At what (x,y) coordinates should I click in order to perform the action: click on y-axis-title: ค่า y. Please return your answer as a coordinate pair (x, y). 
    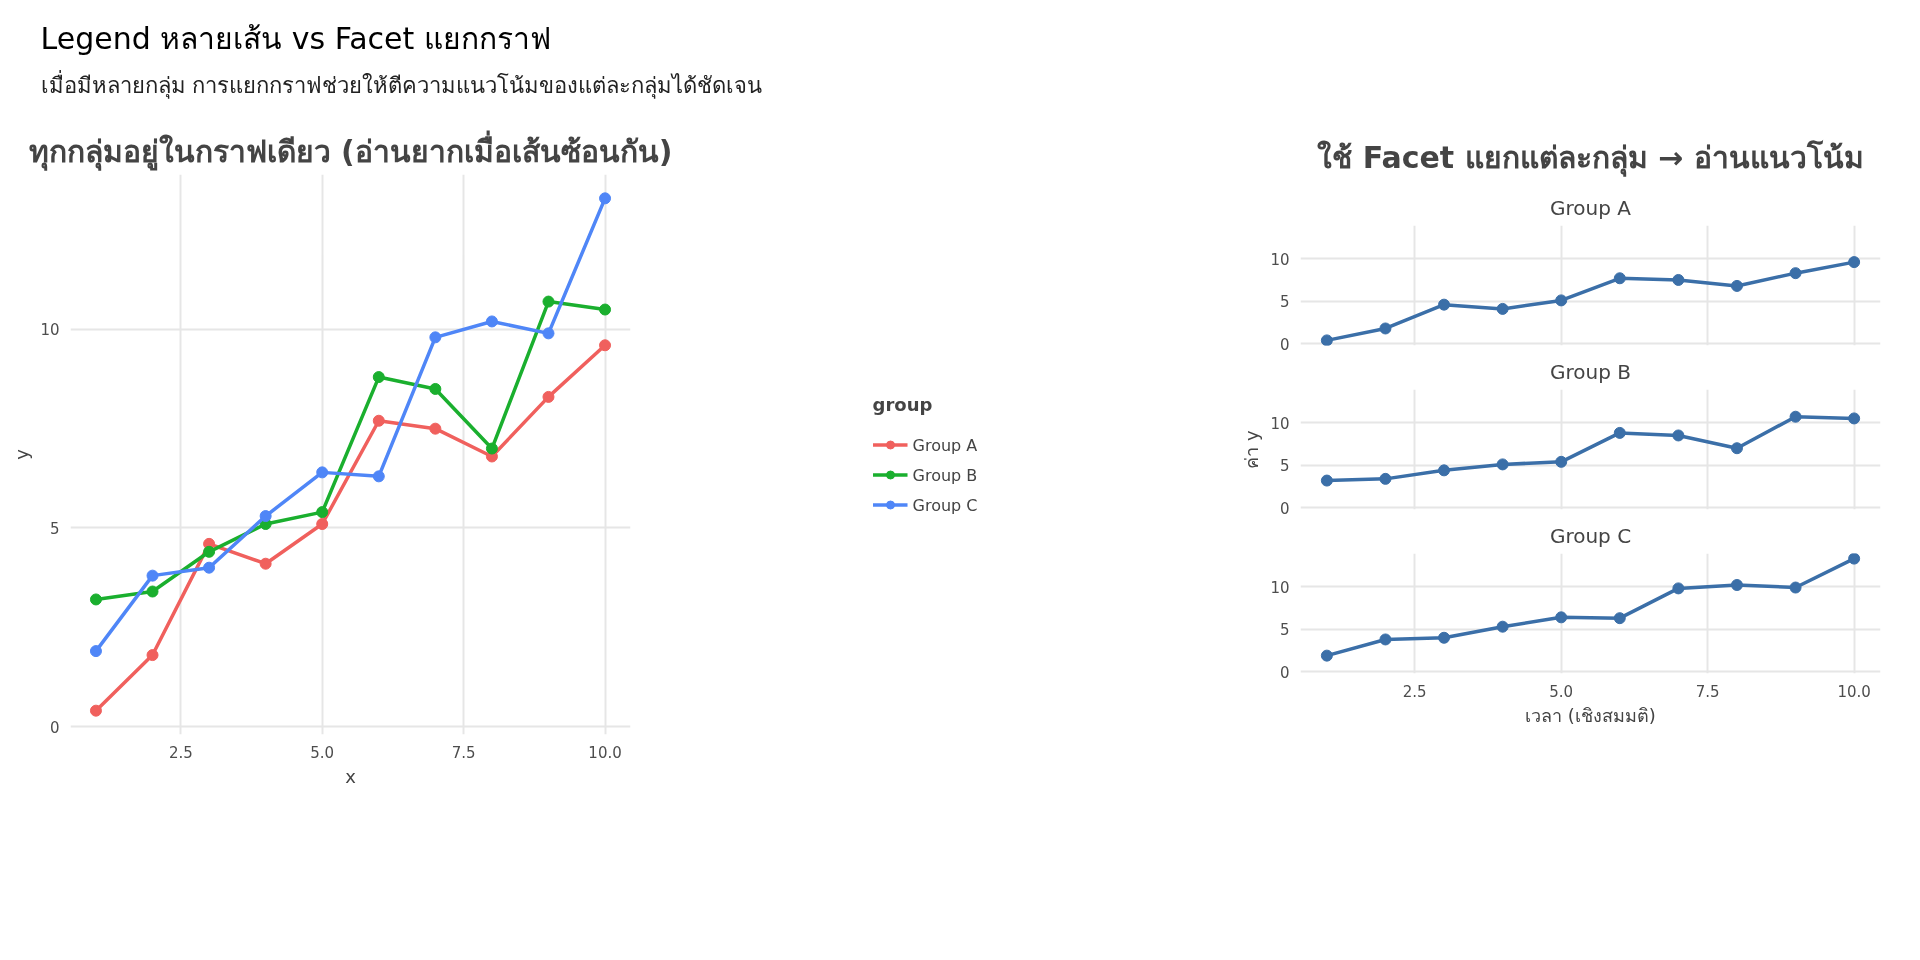
    Looking at the image, I should click on (1252, 449).